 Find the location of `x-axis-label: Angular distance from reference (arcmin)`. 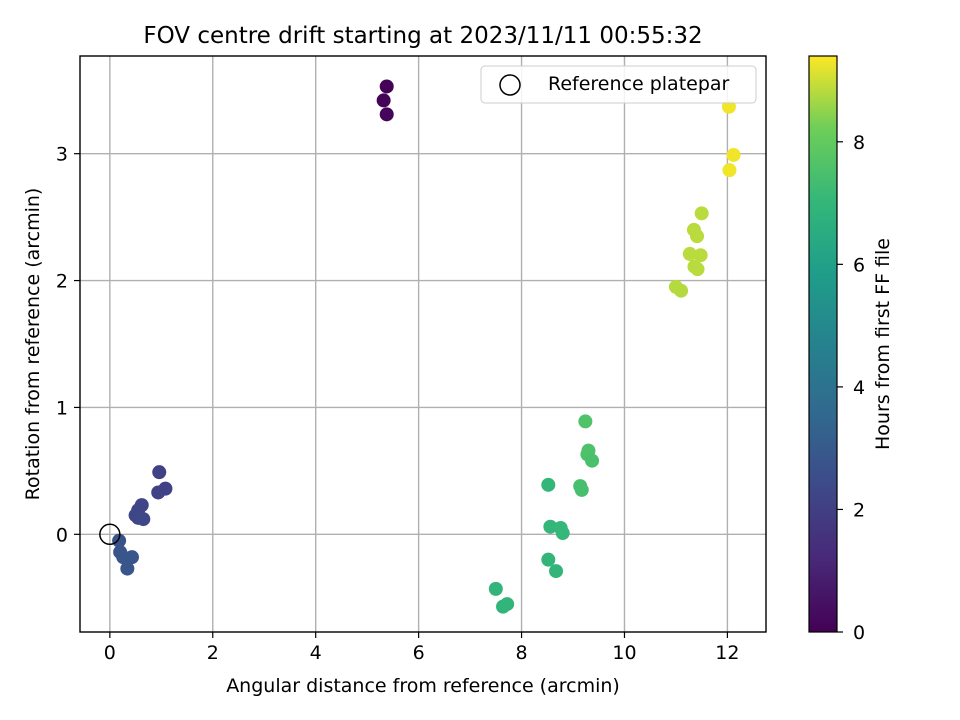

x-axis-label: Angular distance from reference (arcmin) is located at coordinates (423, 686).